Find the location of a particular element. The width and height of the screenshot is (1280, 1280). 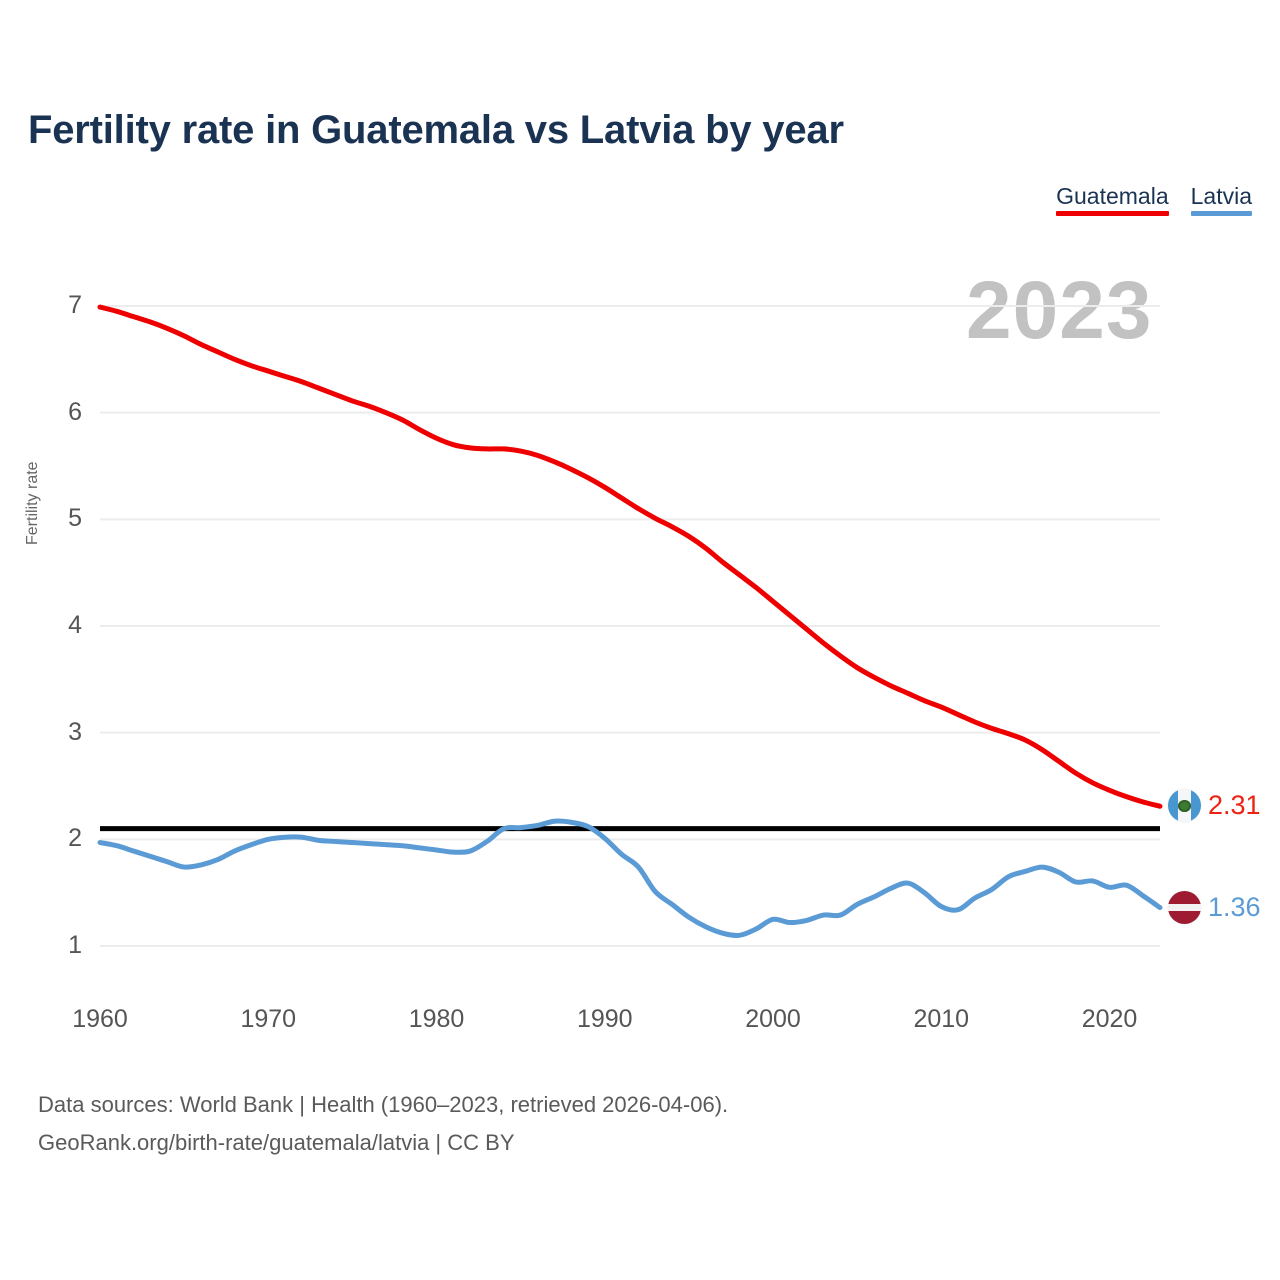

end-label-guatemala: 2.31 is located at coordinates (1214, 806).